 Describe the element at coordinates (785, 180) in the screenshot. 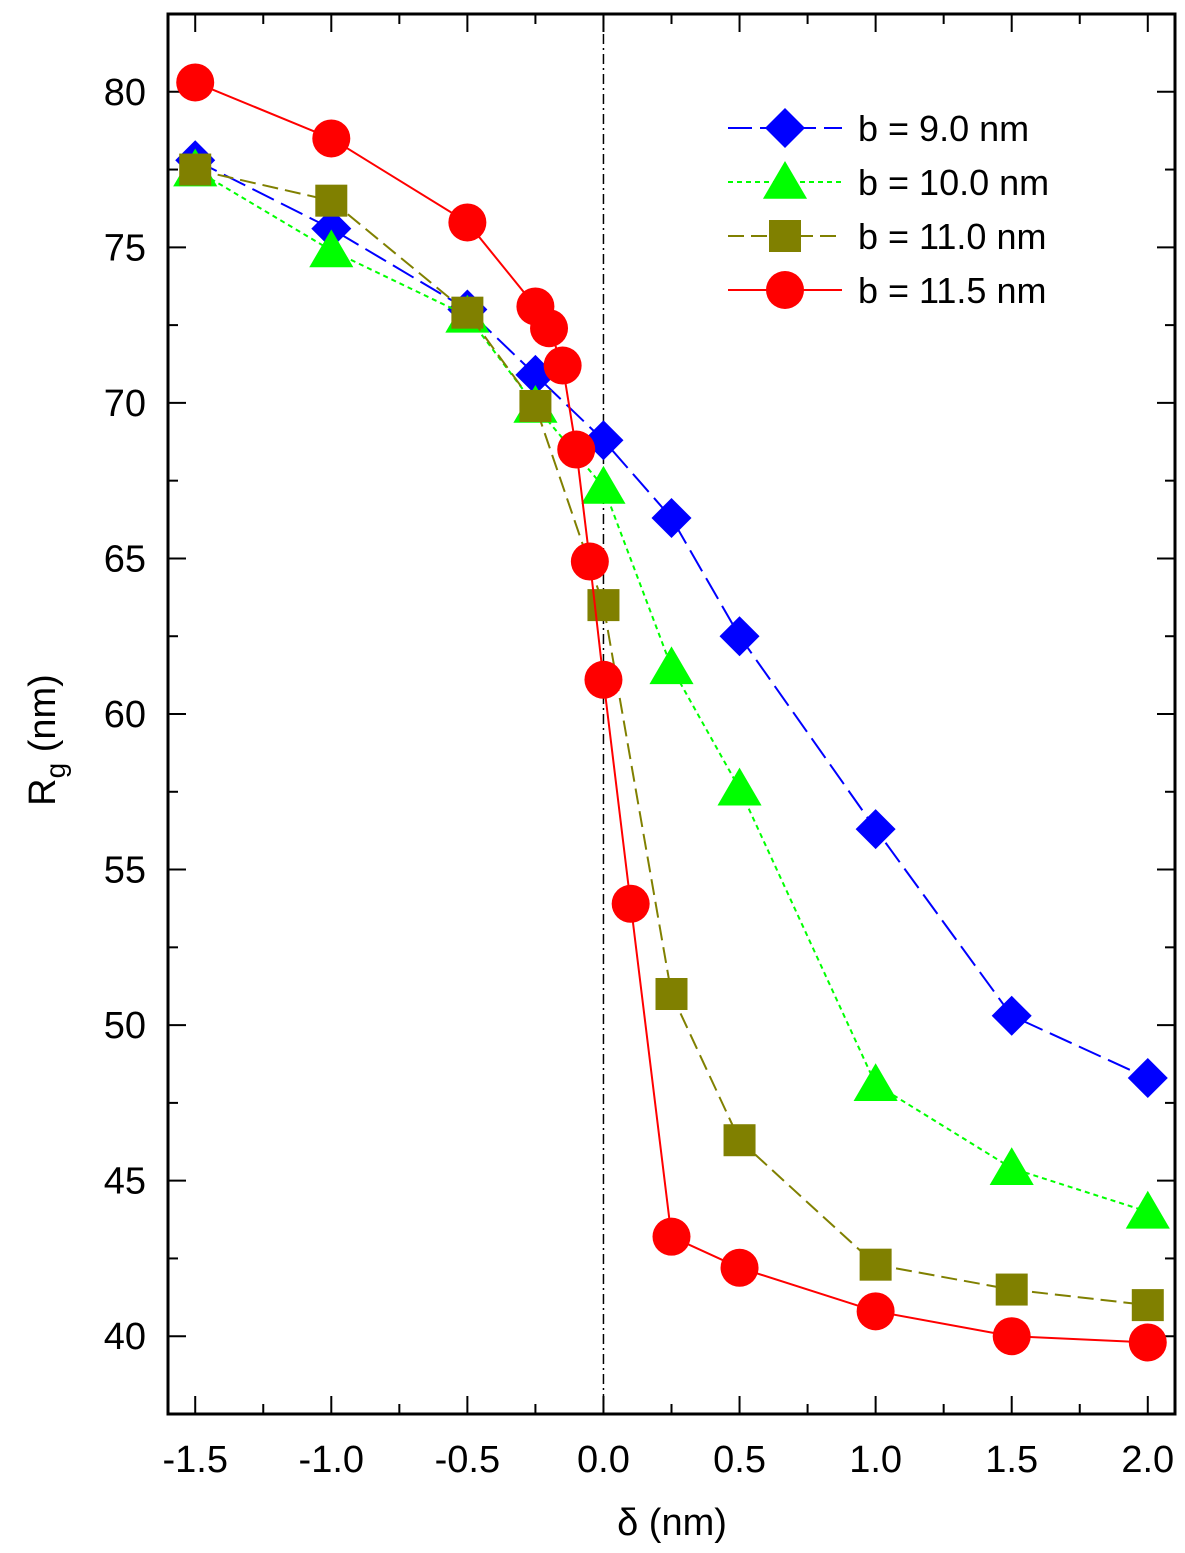

I see `legend-marker-triangle` at that location.